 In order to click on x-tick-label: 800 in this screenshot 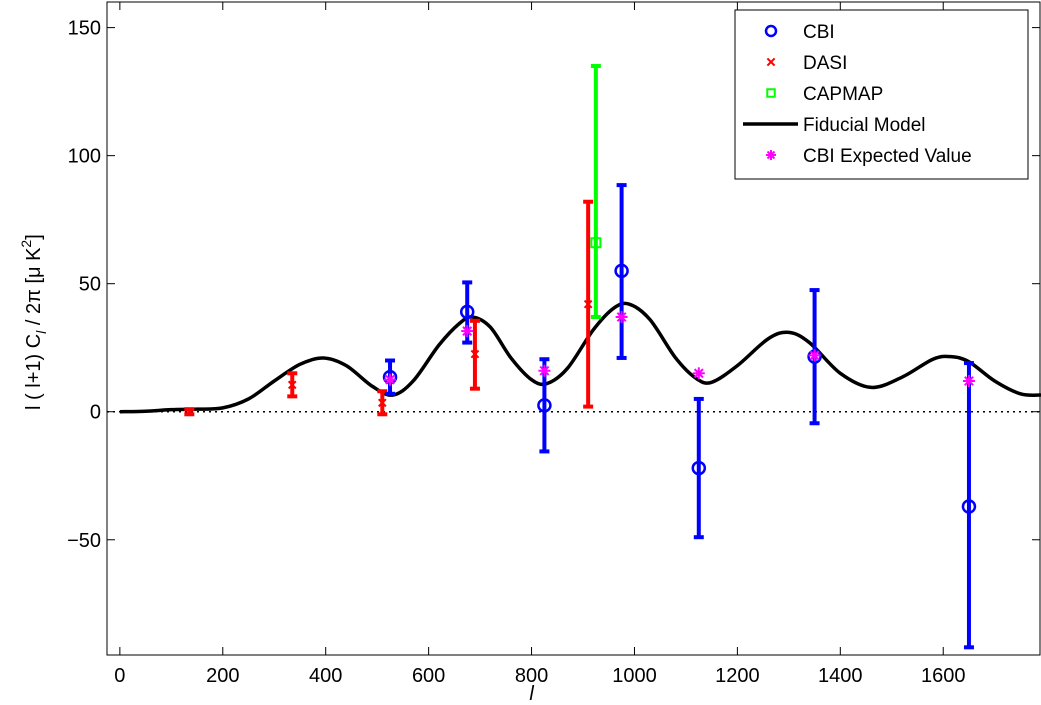, I will do `click(531, 676)`.